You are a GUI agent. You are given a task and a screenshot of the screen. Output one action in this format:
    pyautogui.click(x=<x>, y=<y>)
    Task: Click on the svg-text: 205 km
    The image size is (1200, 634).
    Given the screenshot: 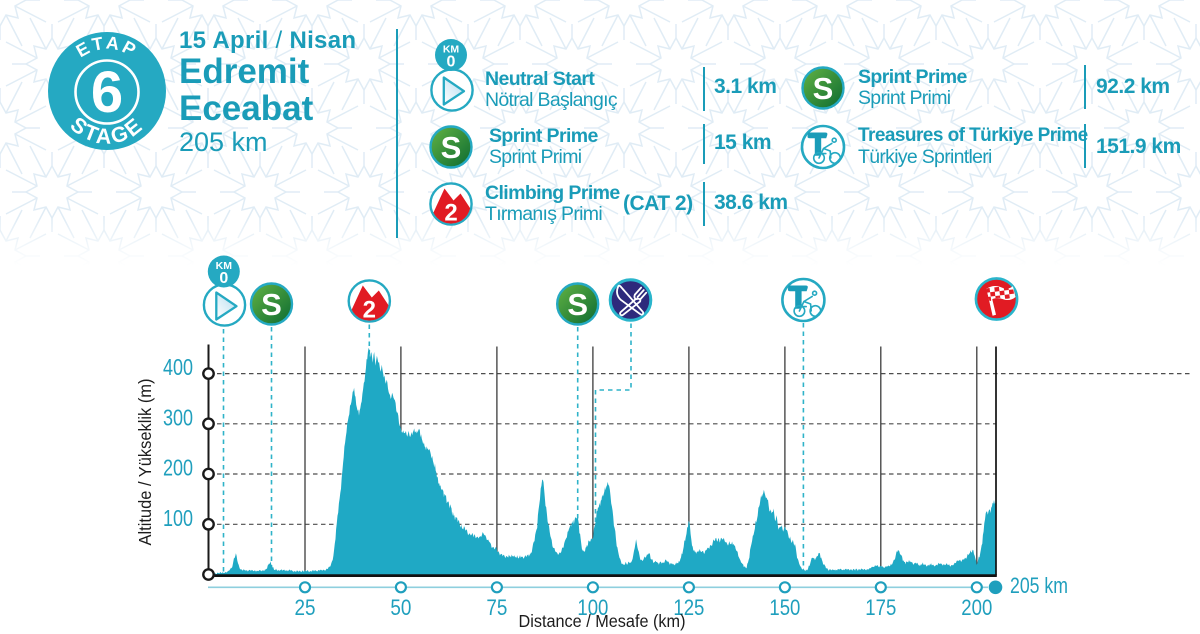 What is the action you would take?
    pyautogui.click(x=1039, y=585)
    